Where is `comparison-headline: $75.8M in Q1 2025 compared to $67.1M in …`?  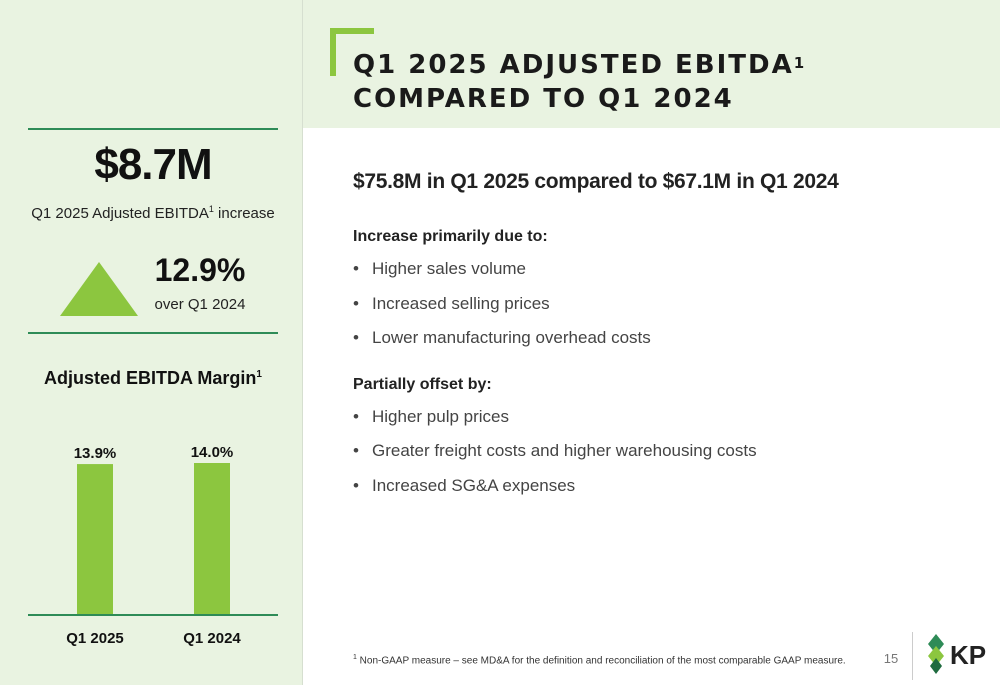 comparison-headline: $75.8M in Q1 2025 compared to $67.1M in … is located at coordinates (596, 181).